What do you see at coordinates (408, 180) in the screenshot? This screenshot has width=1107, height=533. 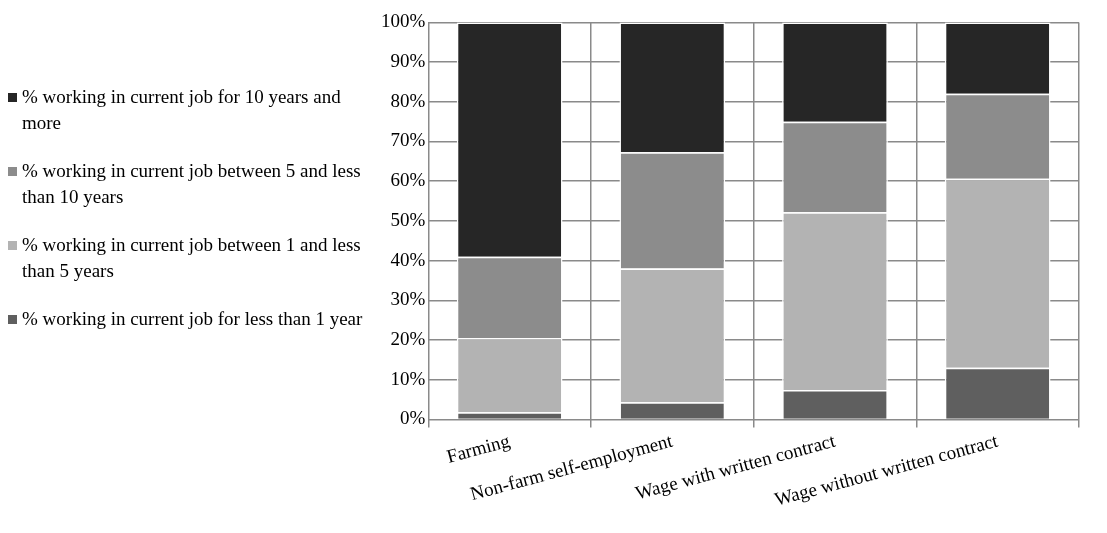 I see `y-tick-label: 60%` at bounding box center [408, 180].